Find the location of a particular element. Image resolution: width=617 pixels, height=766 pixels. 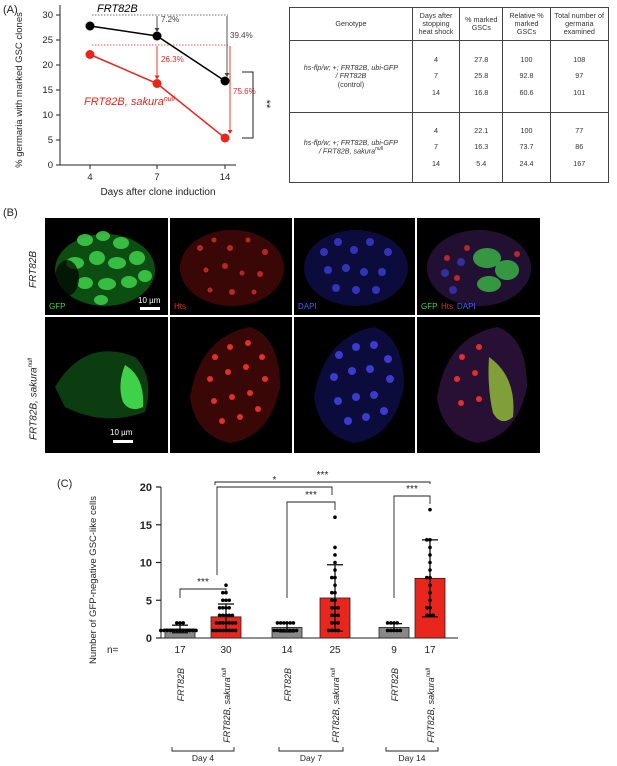

arrow-black-7-head is located at coordinates (157, 30).